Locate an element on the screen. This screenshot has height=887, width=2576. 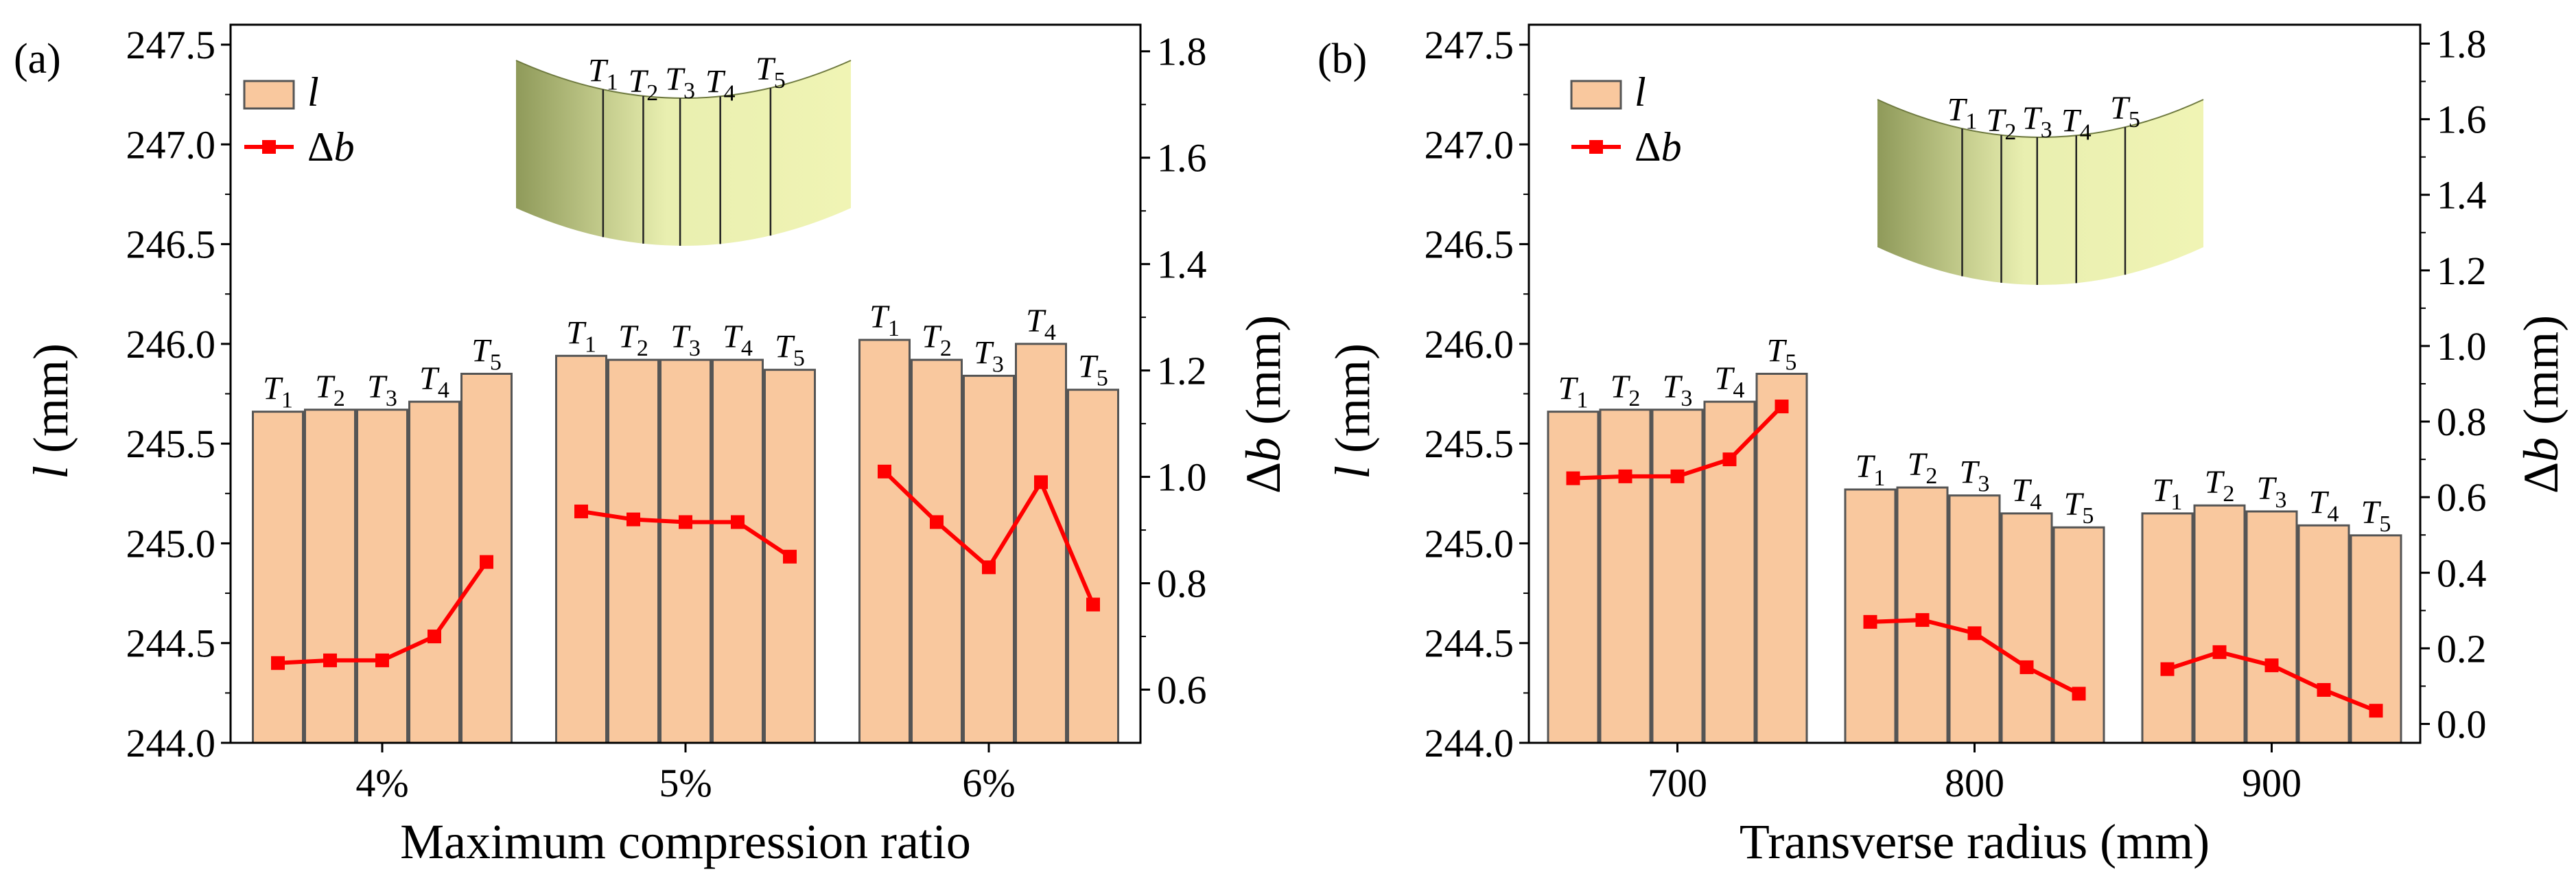
bar-4%-T2 is located at coordinates (330, 576).